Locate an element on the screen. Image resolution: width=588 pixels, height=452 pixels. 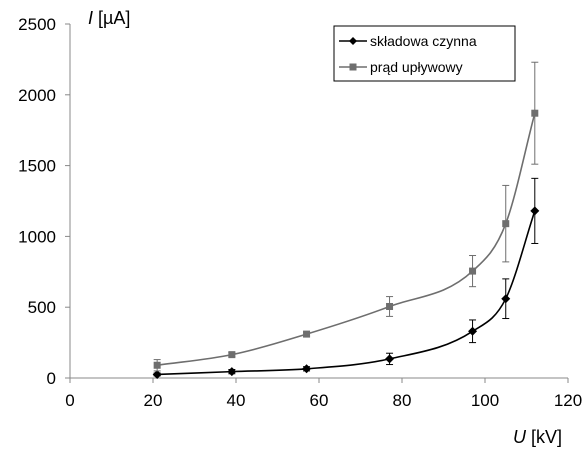
x-tick-label: 100 is located at coordinates (485, 400).